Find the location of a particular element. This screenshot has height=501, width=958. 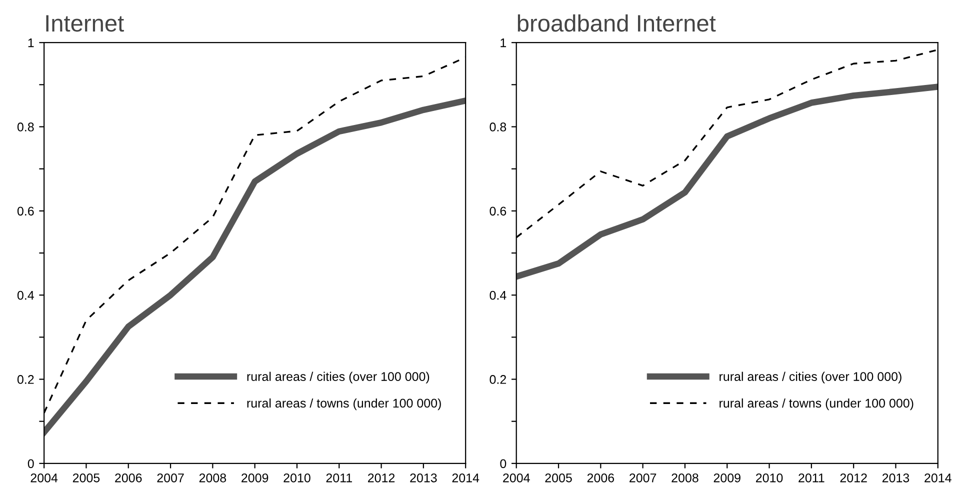

chart-title: Internet is located at coordinates (85, 23).